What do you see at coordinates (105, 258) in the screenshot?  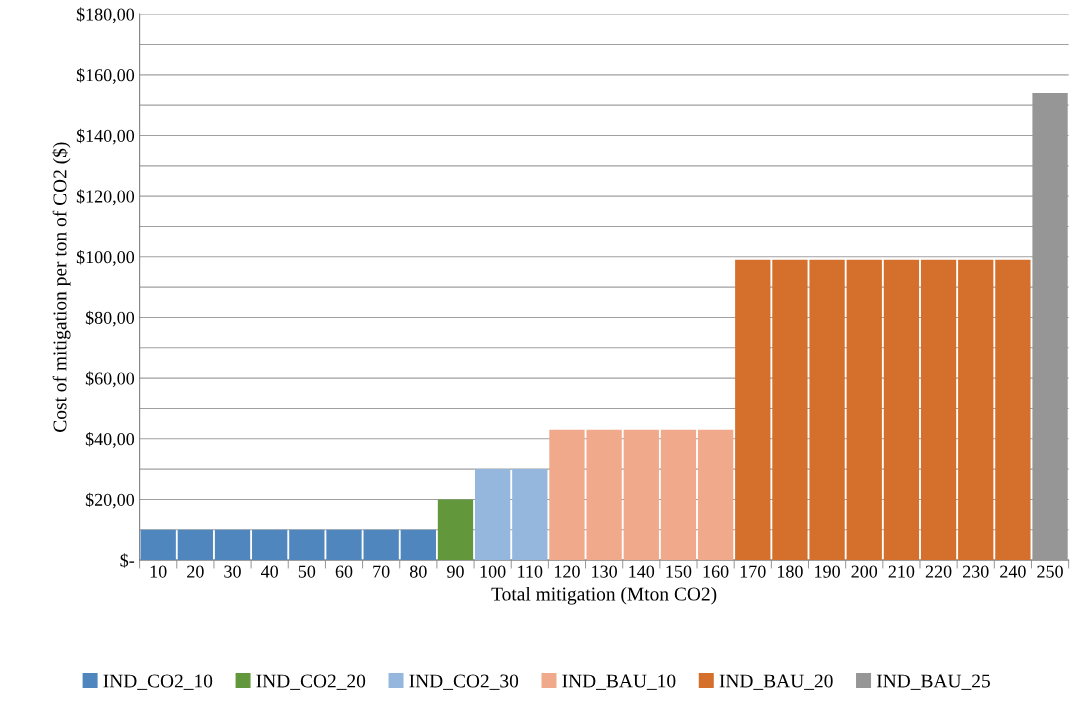 I see `y-tick-label: $100,00` at bounding box center [105, 258].